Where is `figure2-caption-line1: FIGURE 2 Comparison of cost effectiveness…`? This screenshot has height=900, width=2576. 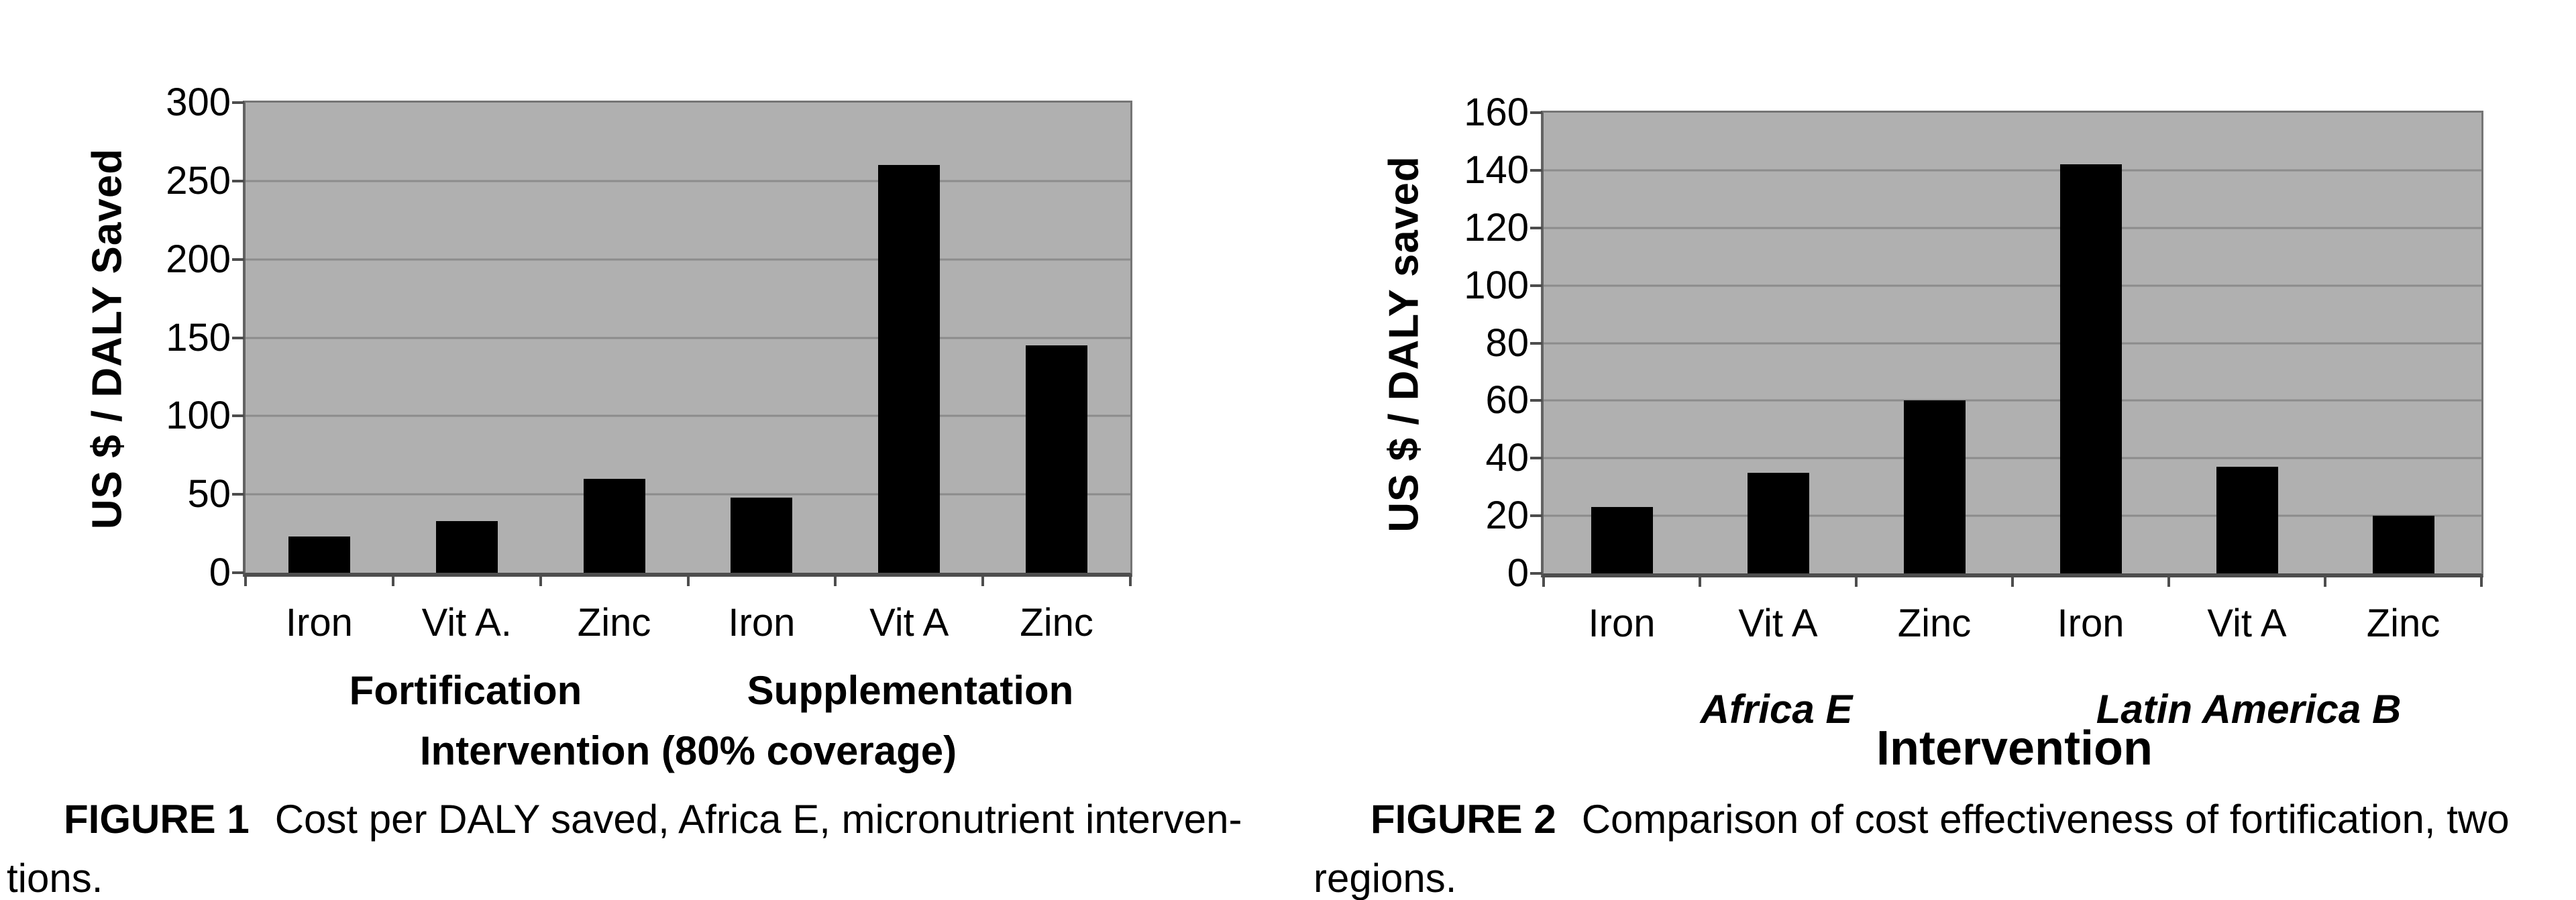
figure2-caption-line1: FIGURE 2 Comparison of cost effectiveness… is located at coordinates (1937, 819).